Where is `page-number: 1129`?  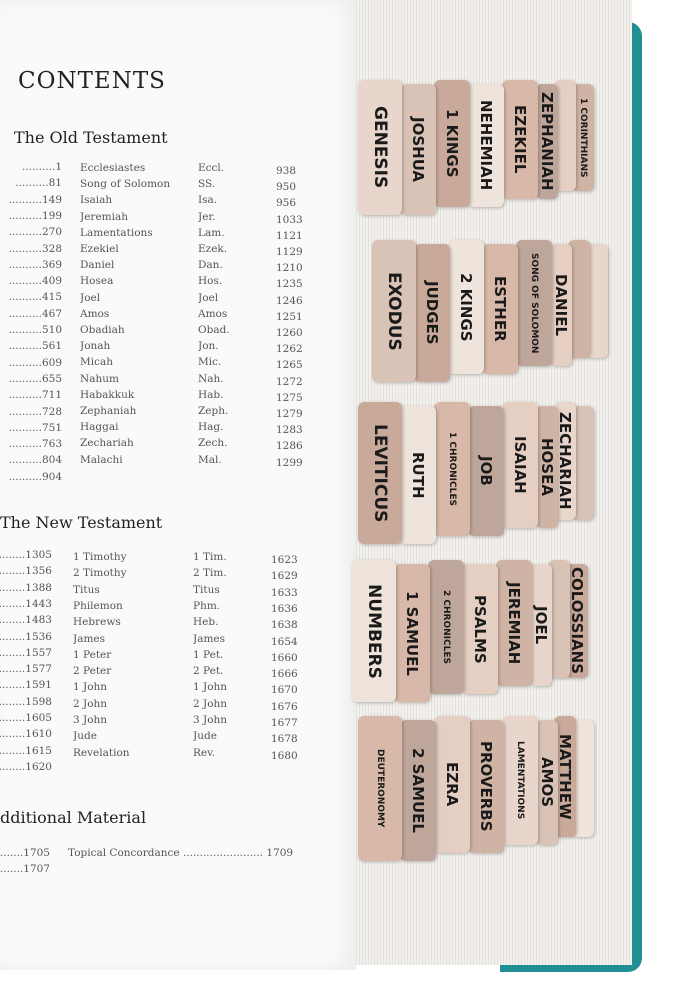 page-number: 1129 is located at coordinates (289, 252).